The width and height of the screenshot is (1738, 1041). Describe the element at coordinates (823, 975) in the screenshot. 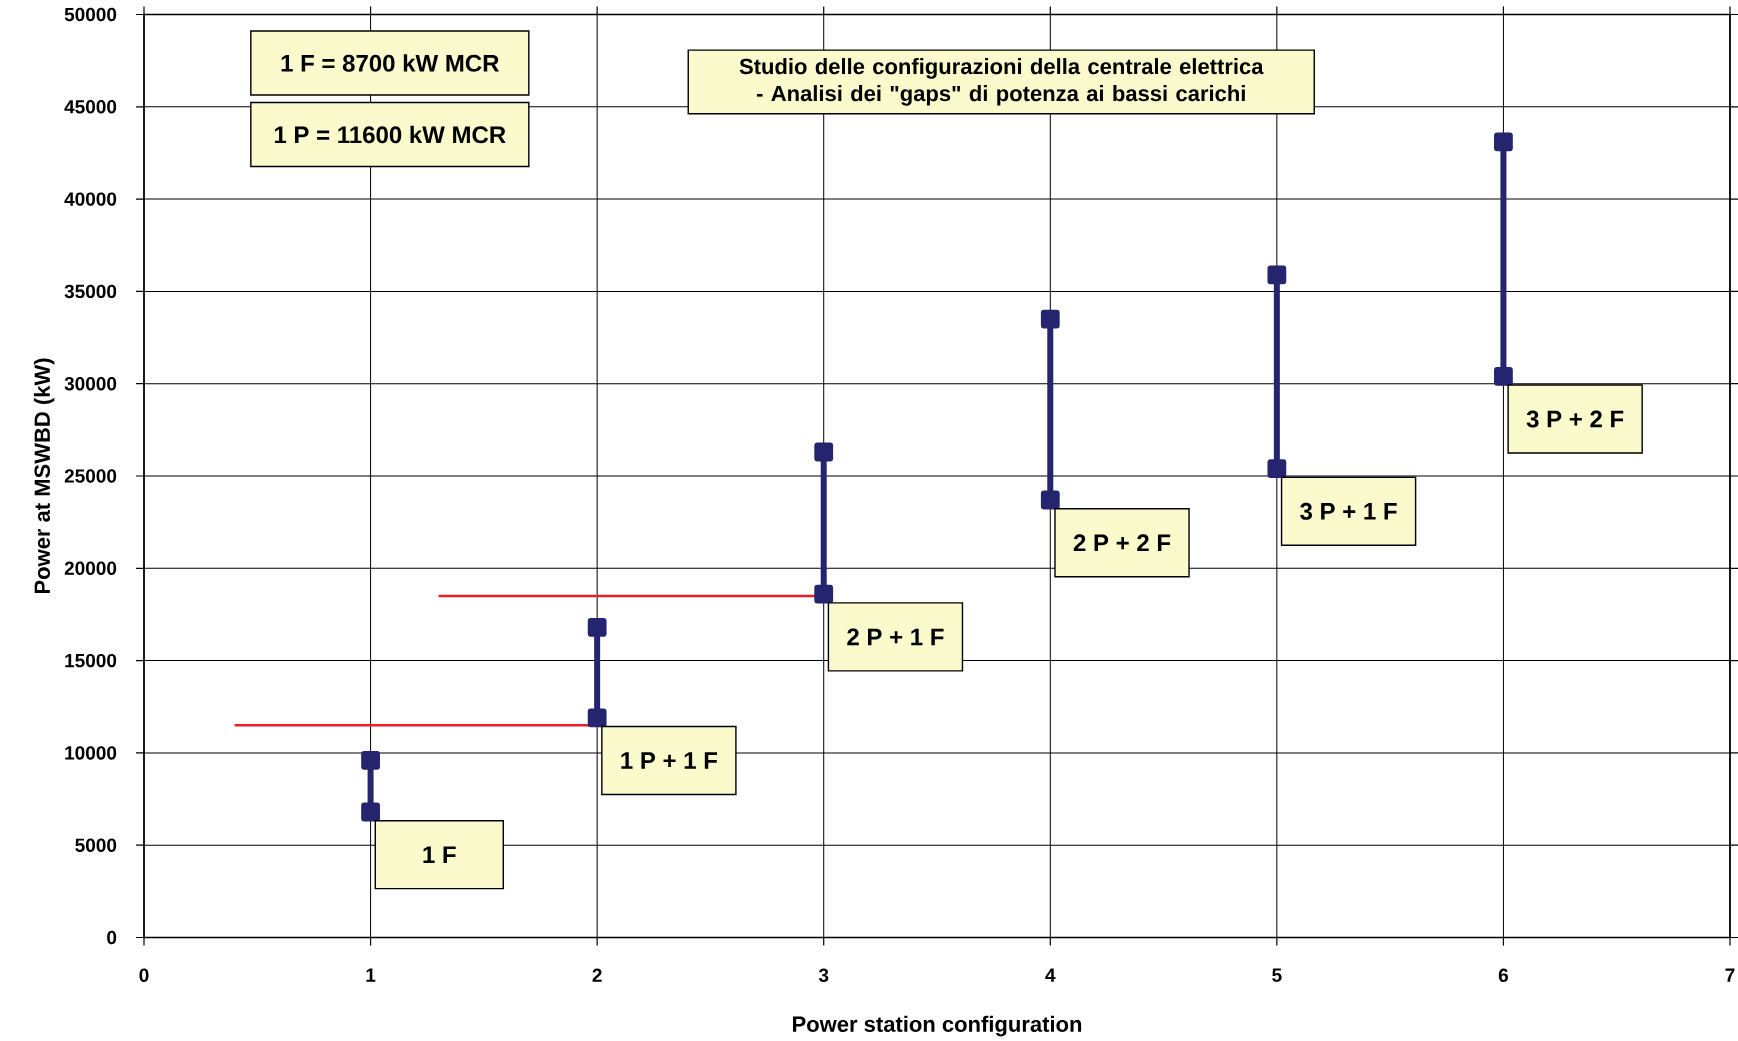

I see `x-tick-label: 3` at that location.